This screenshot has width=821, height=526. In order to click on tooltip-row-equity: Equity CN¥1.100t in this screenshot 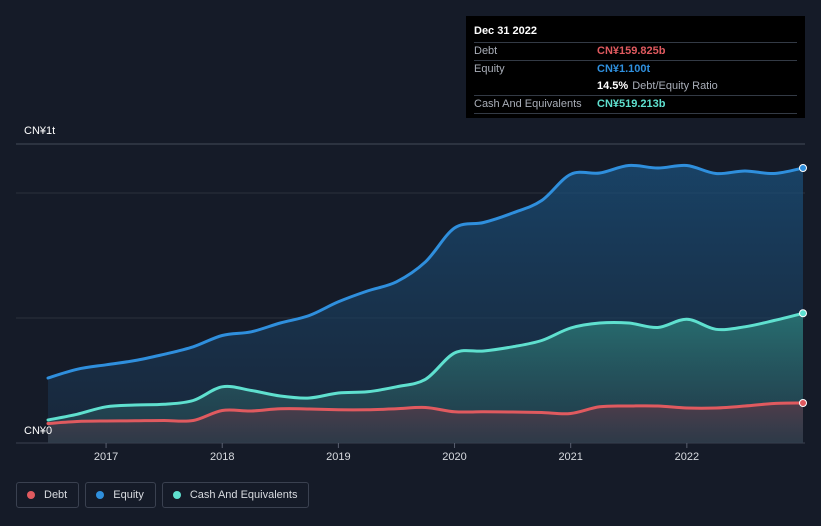, I will do `click(635, 69)`.